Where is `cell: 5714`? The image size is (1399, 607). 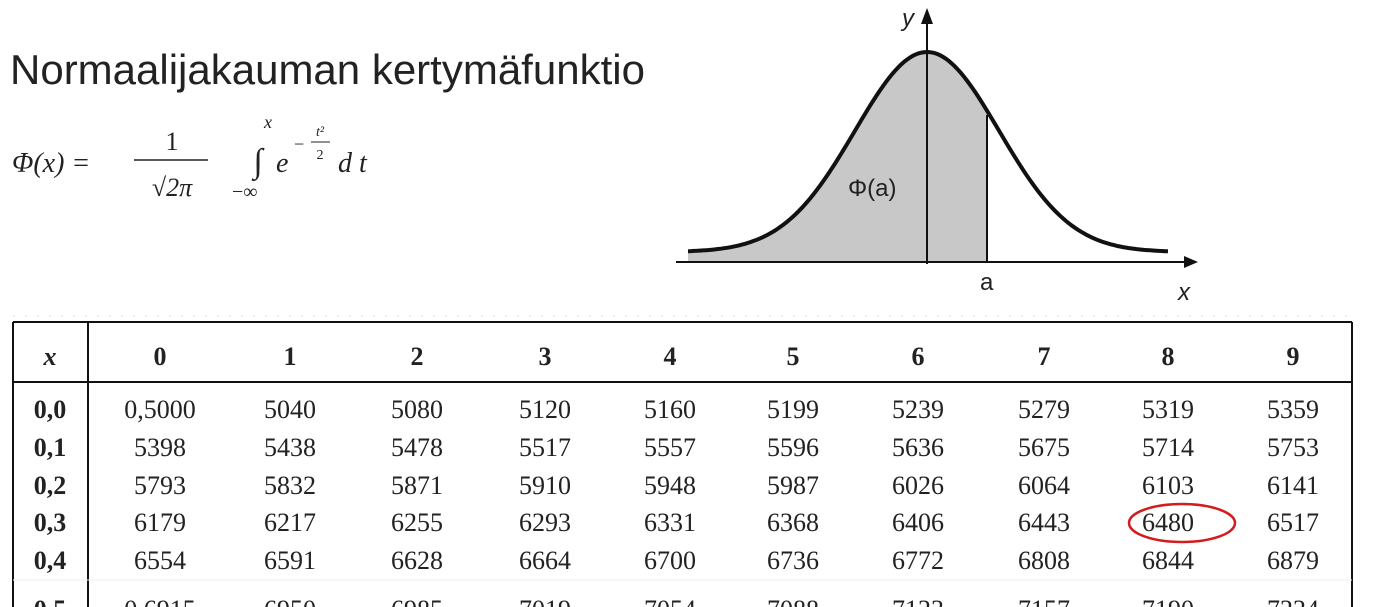 cell: 5714 is located at coordinates (1168, 447).